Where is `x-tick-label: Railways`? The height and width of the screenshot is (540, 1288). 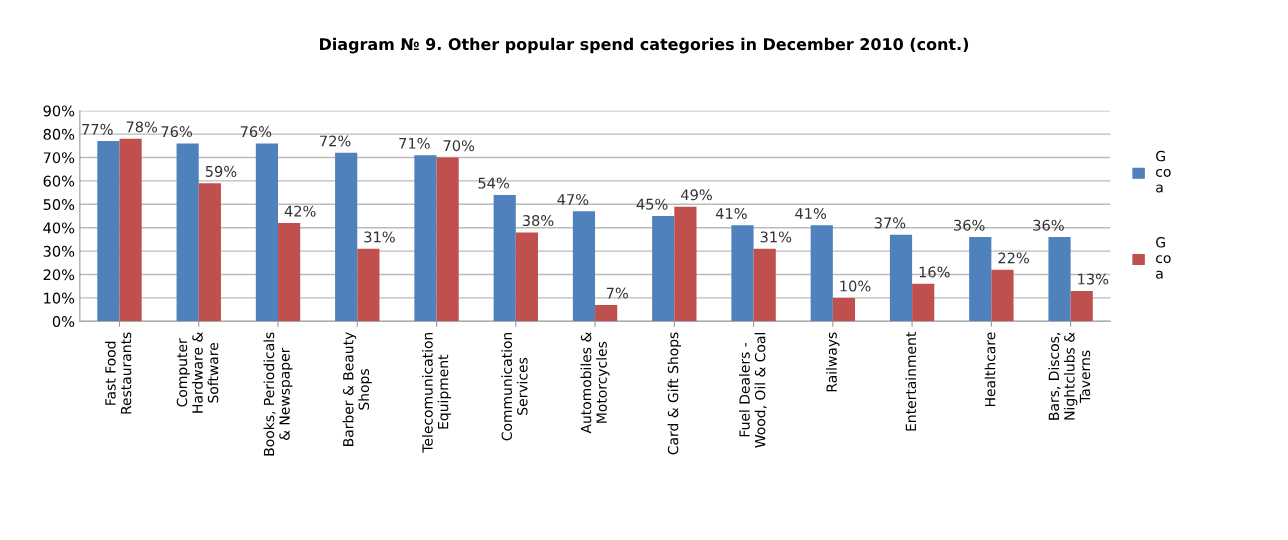 x-tick-label: Railways is located at coordinates (833, 362).